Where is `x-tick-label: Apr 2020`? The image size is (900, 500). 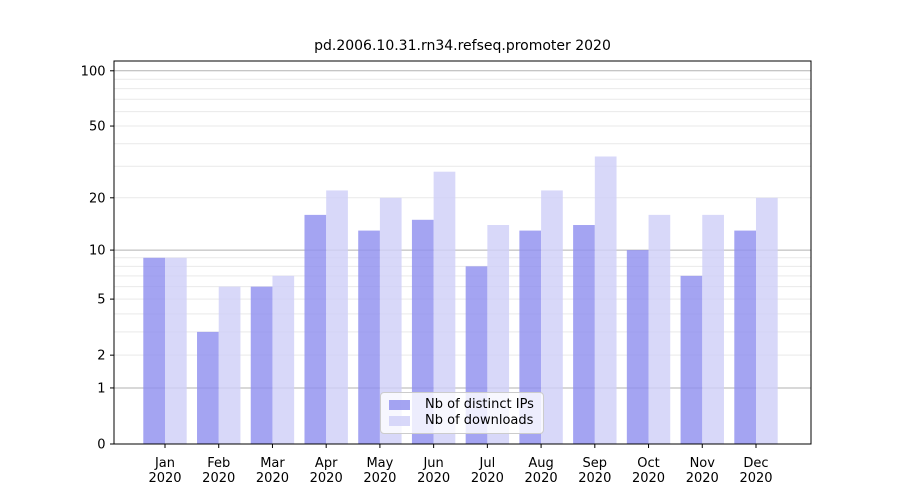
x-tick-label: Apr 2020 is located at coordinates (326, 471).